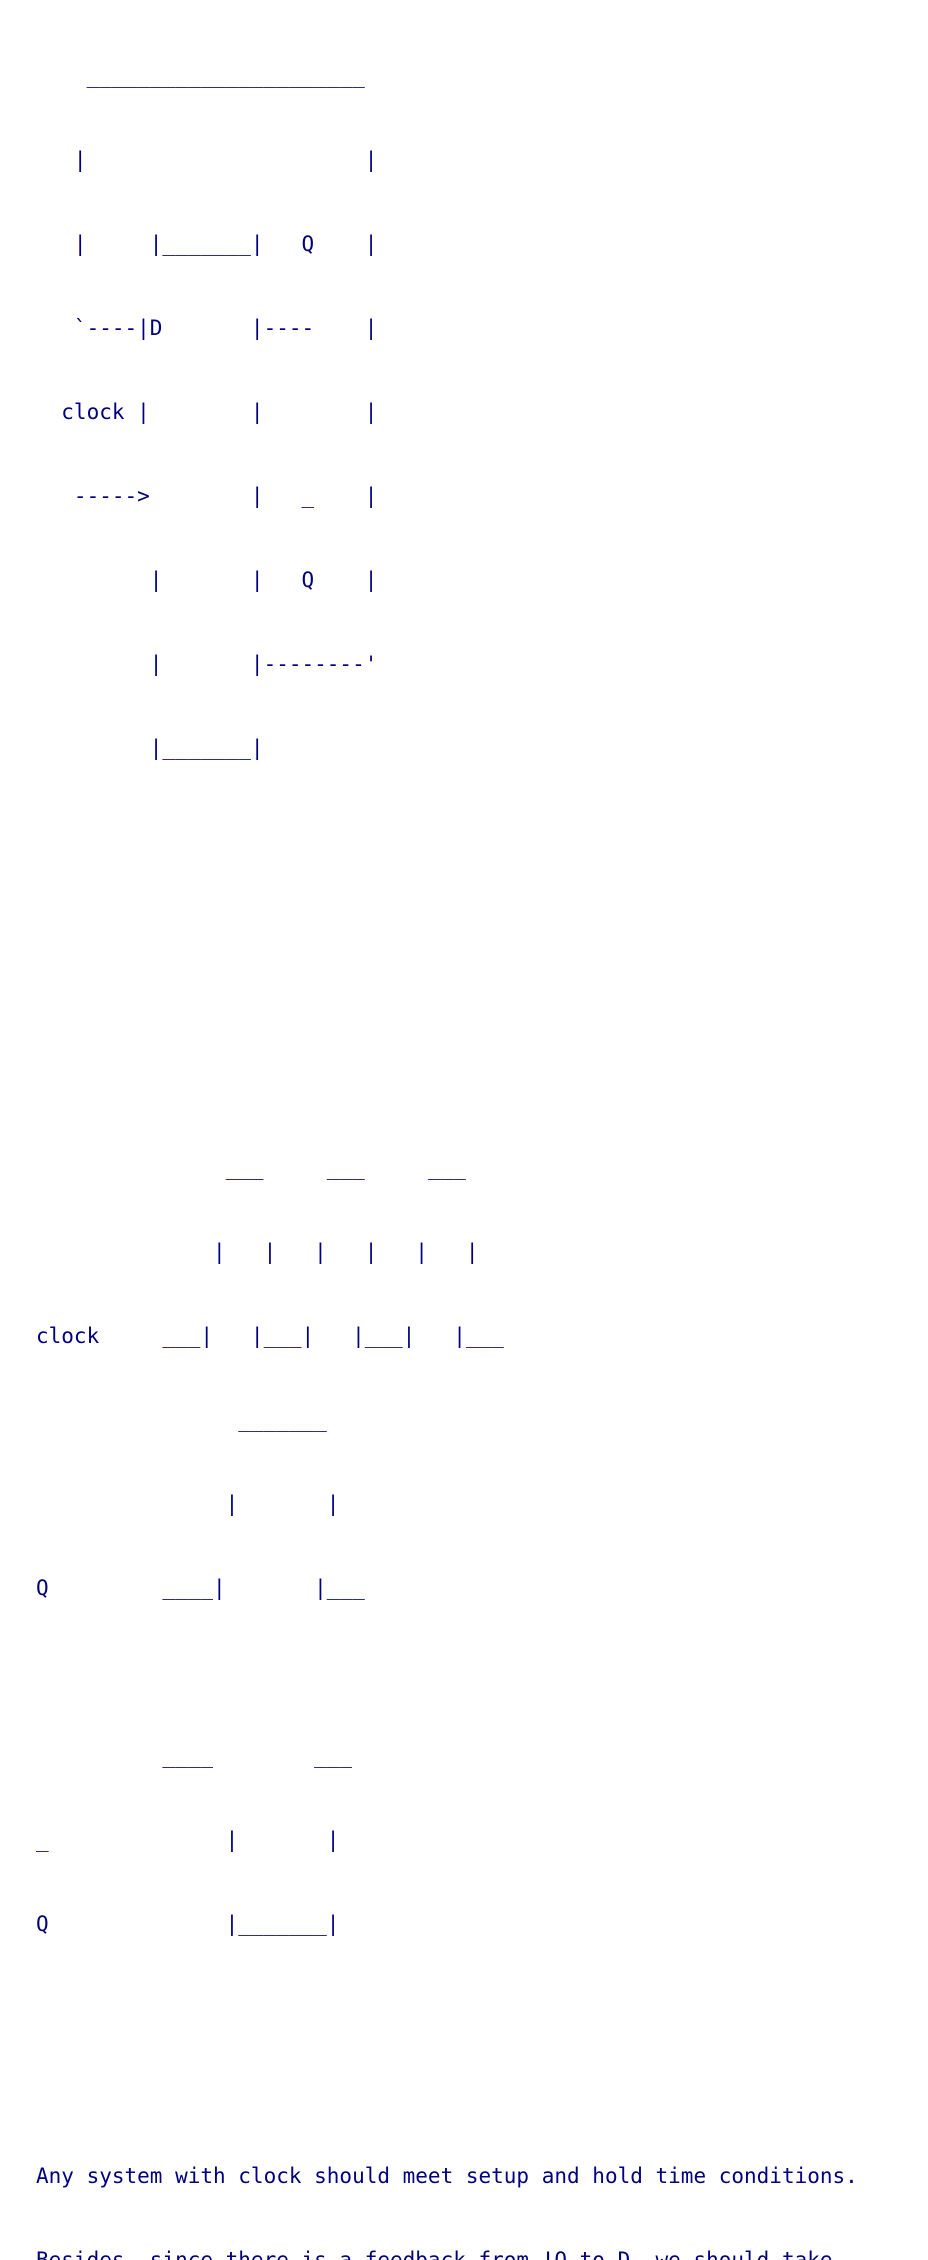  I want to click on diagram-line: | |_______| Q |, so click(207, 244).